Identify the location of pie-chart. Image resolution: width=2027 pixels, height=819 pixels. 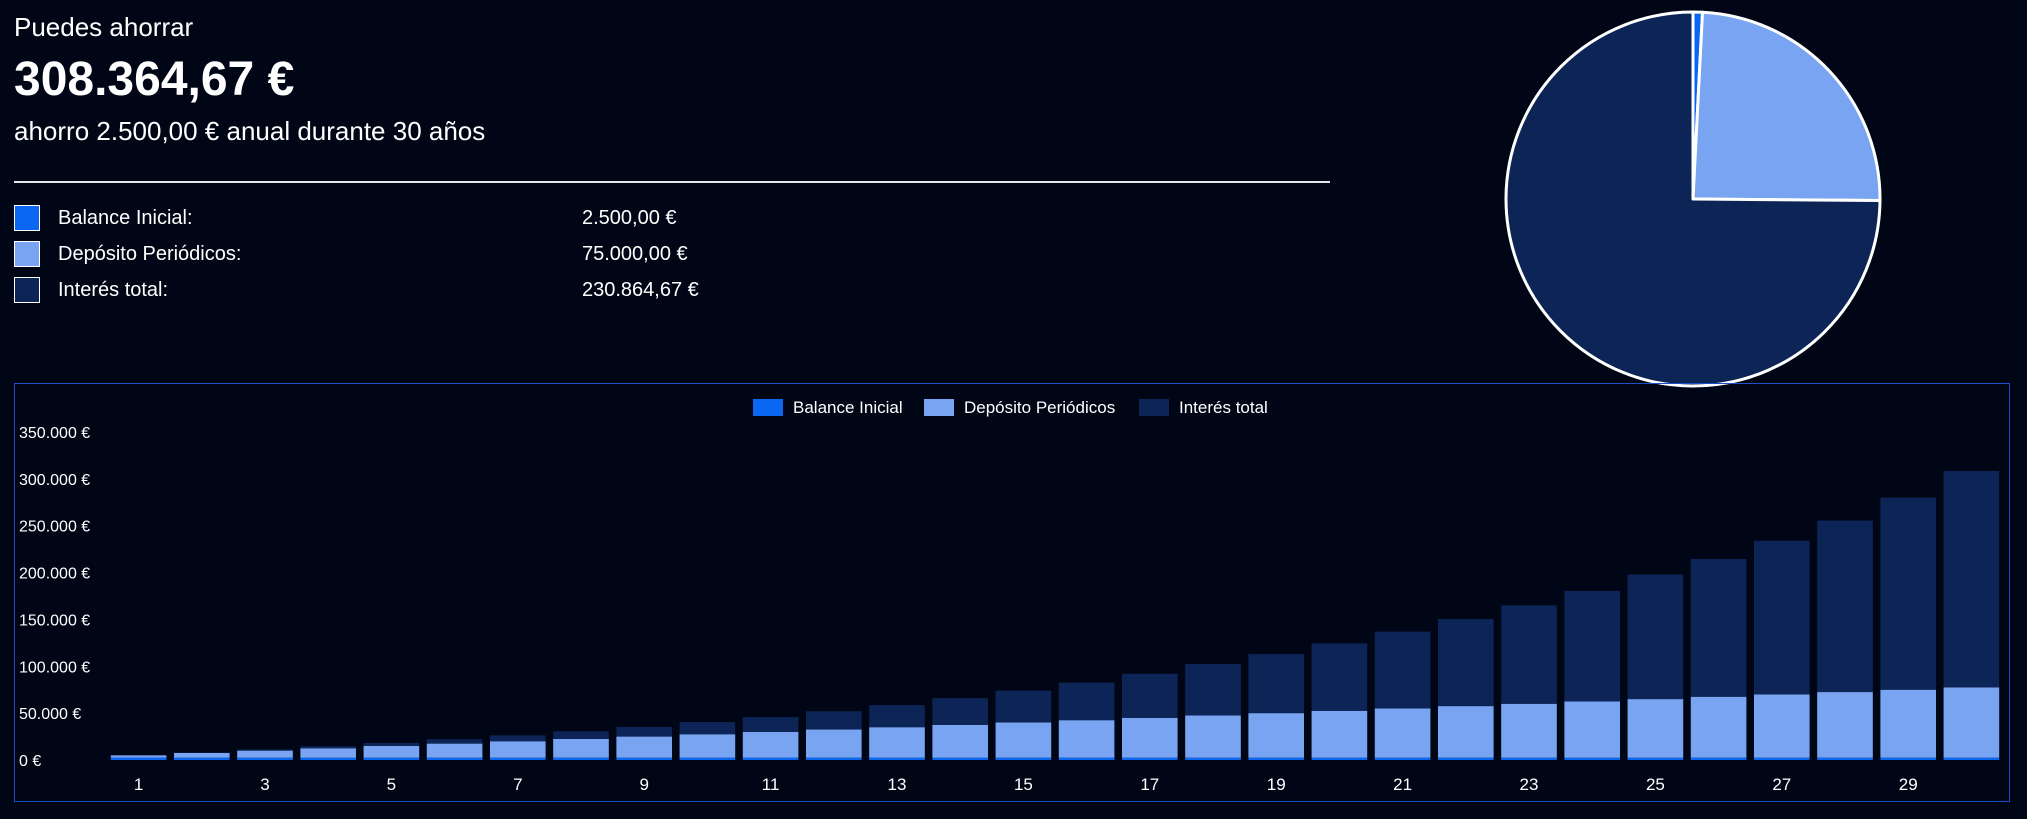
(1693, 199).